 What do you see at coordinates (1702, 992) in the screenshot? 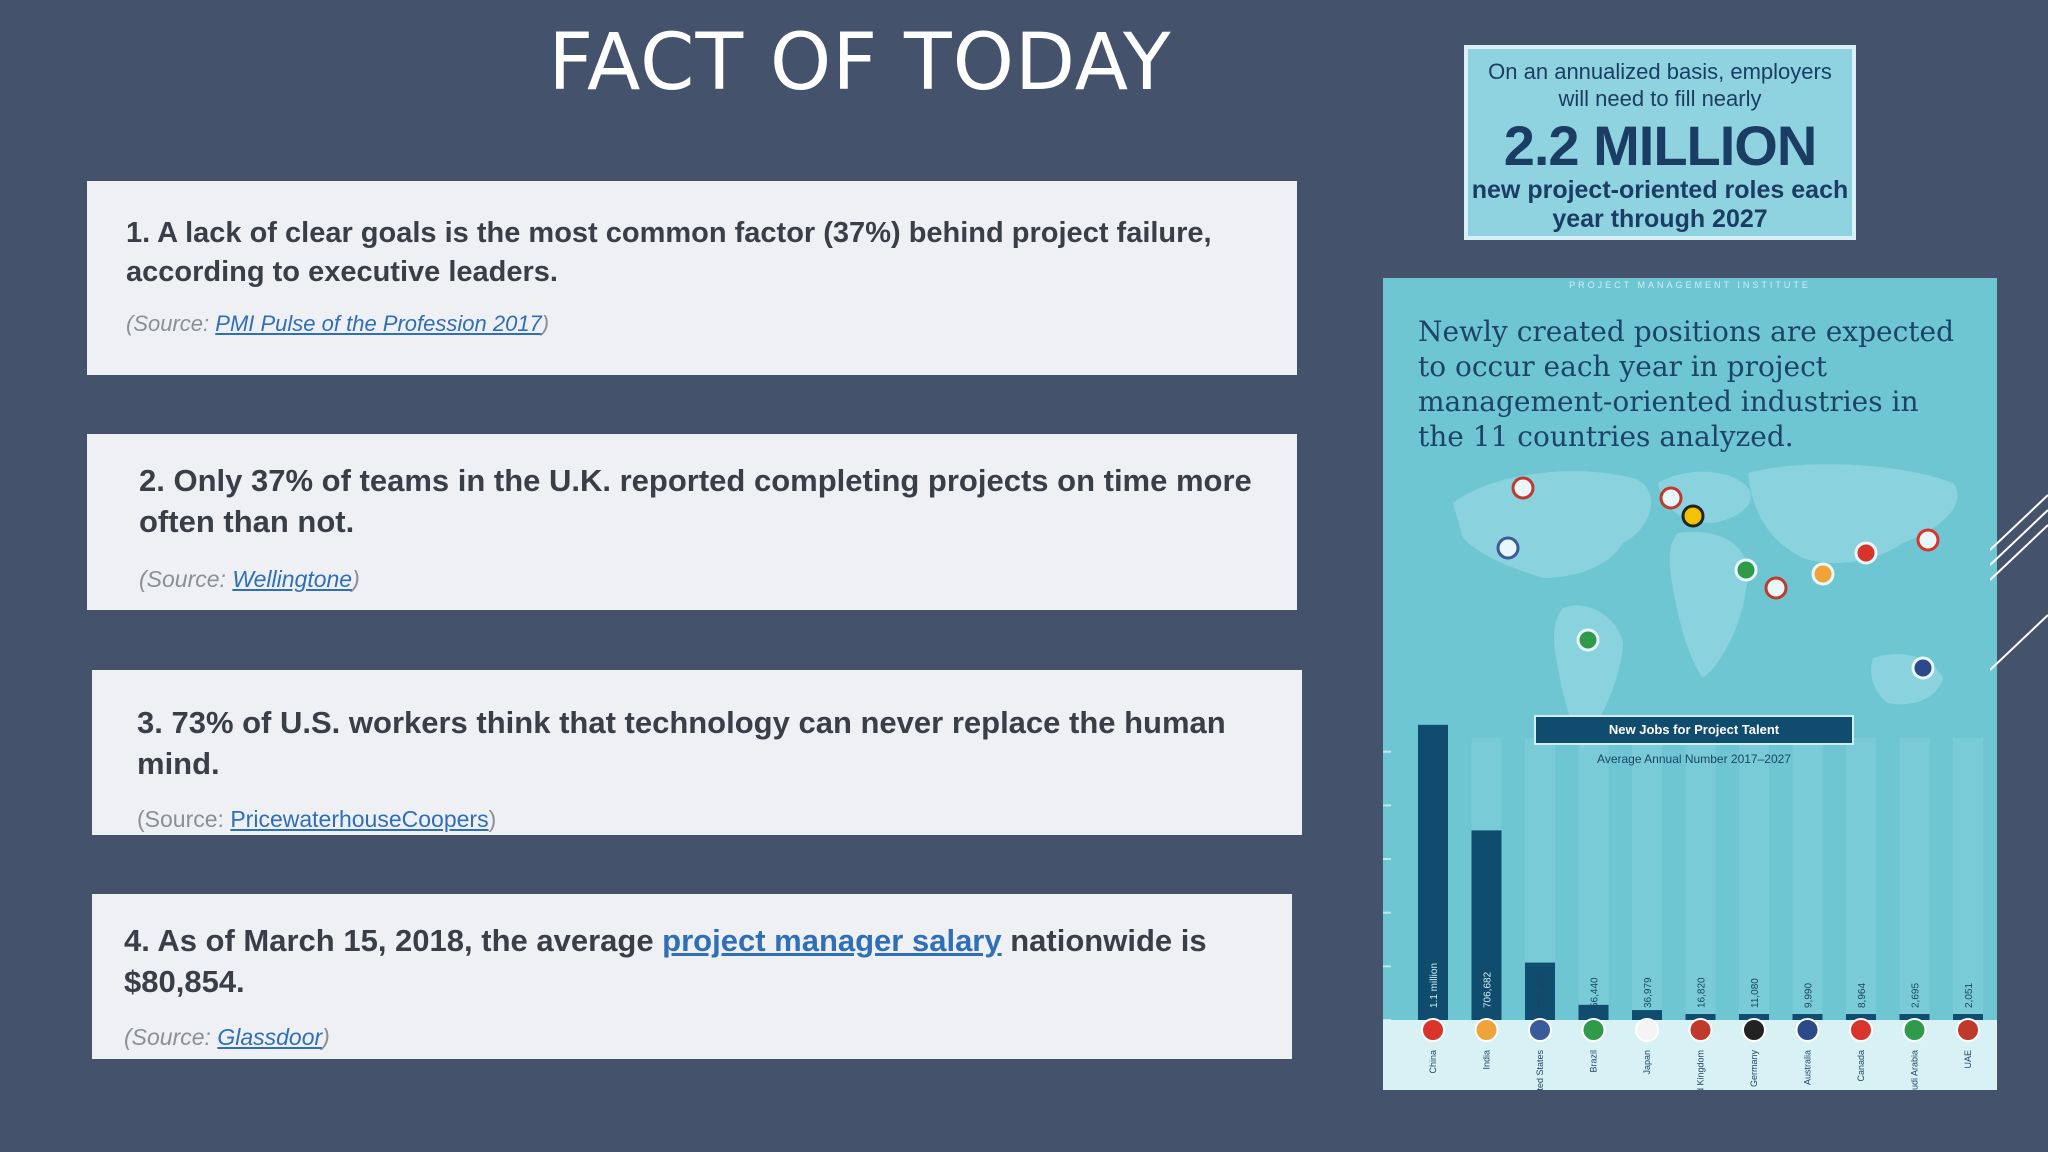
I see `value-label: 16,820` at bounding box center [1702, 992].